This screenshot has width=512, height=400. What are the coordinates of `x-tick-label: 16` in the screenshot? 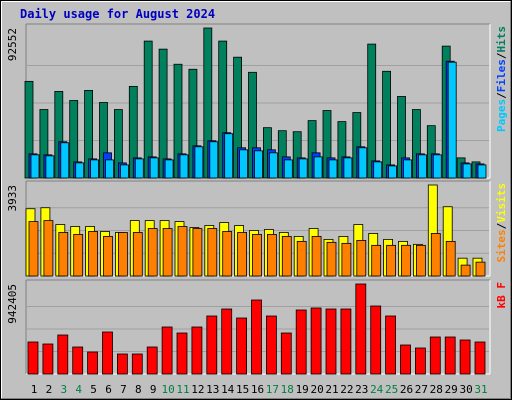 It's located at (257, 389).